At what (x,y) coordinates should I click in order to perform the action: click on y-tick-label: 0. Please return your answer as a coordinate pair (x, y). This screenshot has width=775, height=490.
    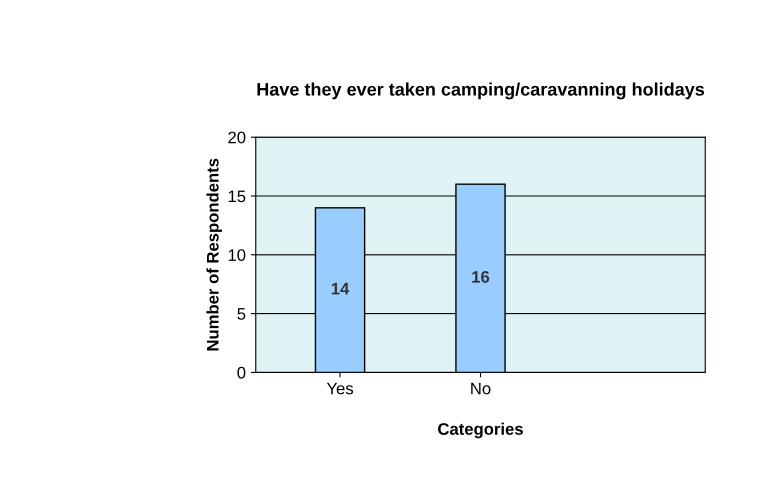
    Looking at the image, I should click on (241, 372).